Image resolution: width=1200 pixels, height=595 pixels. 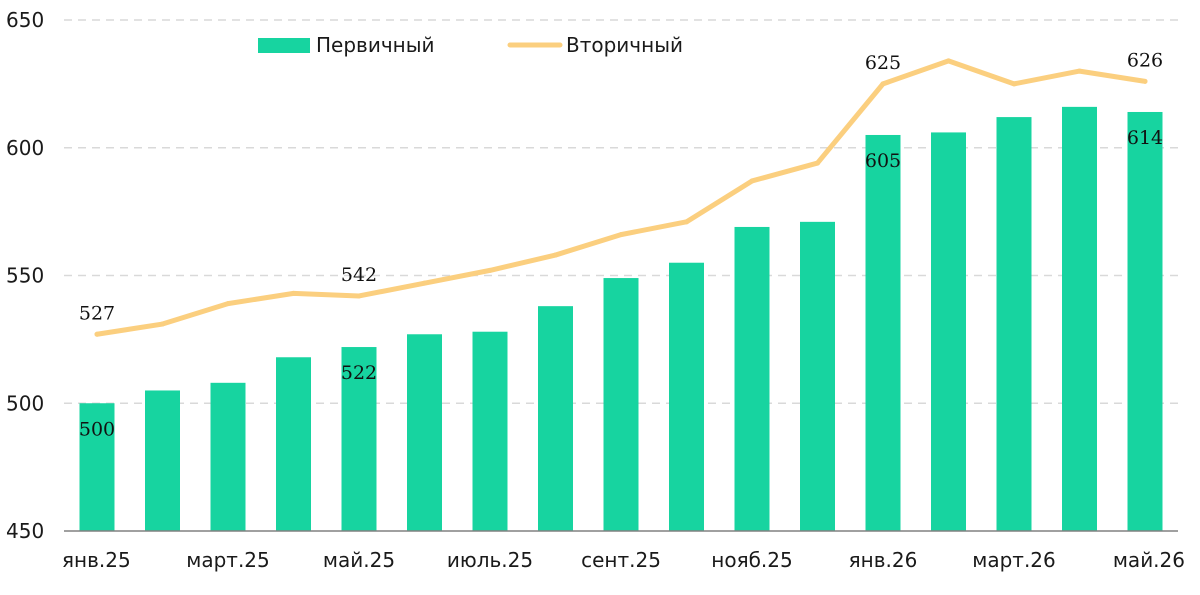 What do you see at coordinates (228, 560) in the screenshot?
I see `x-tick-label: март.25` at bounding box center [228, 560].